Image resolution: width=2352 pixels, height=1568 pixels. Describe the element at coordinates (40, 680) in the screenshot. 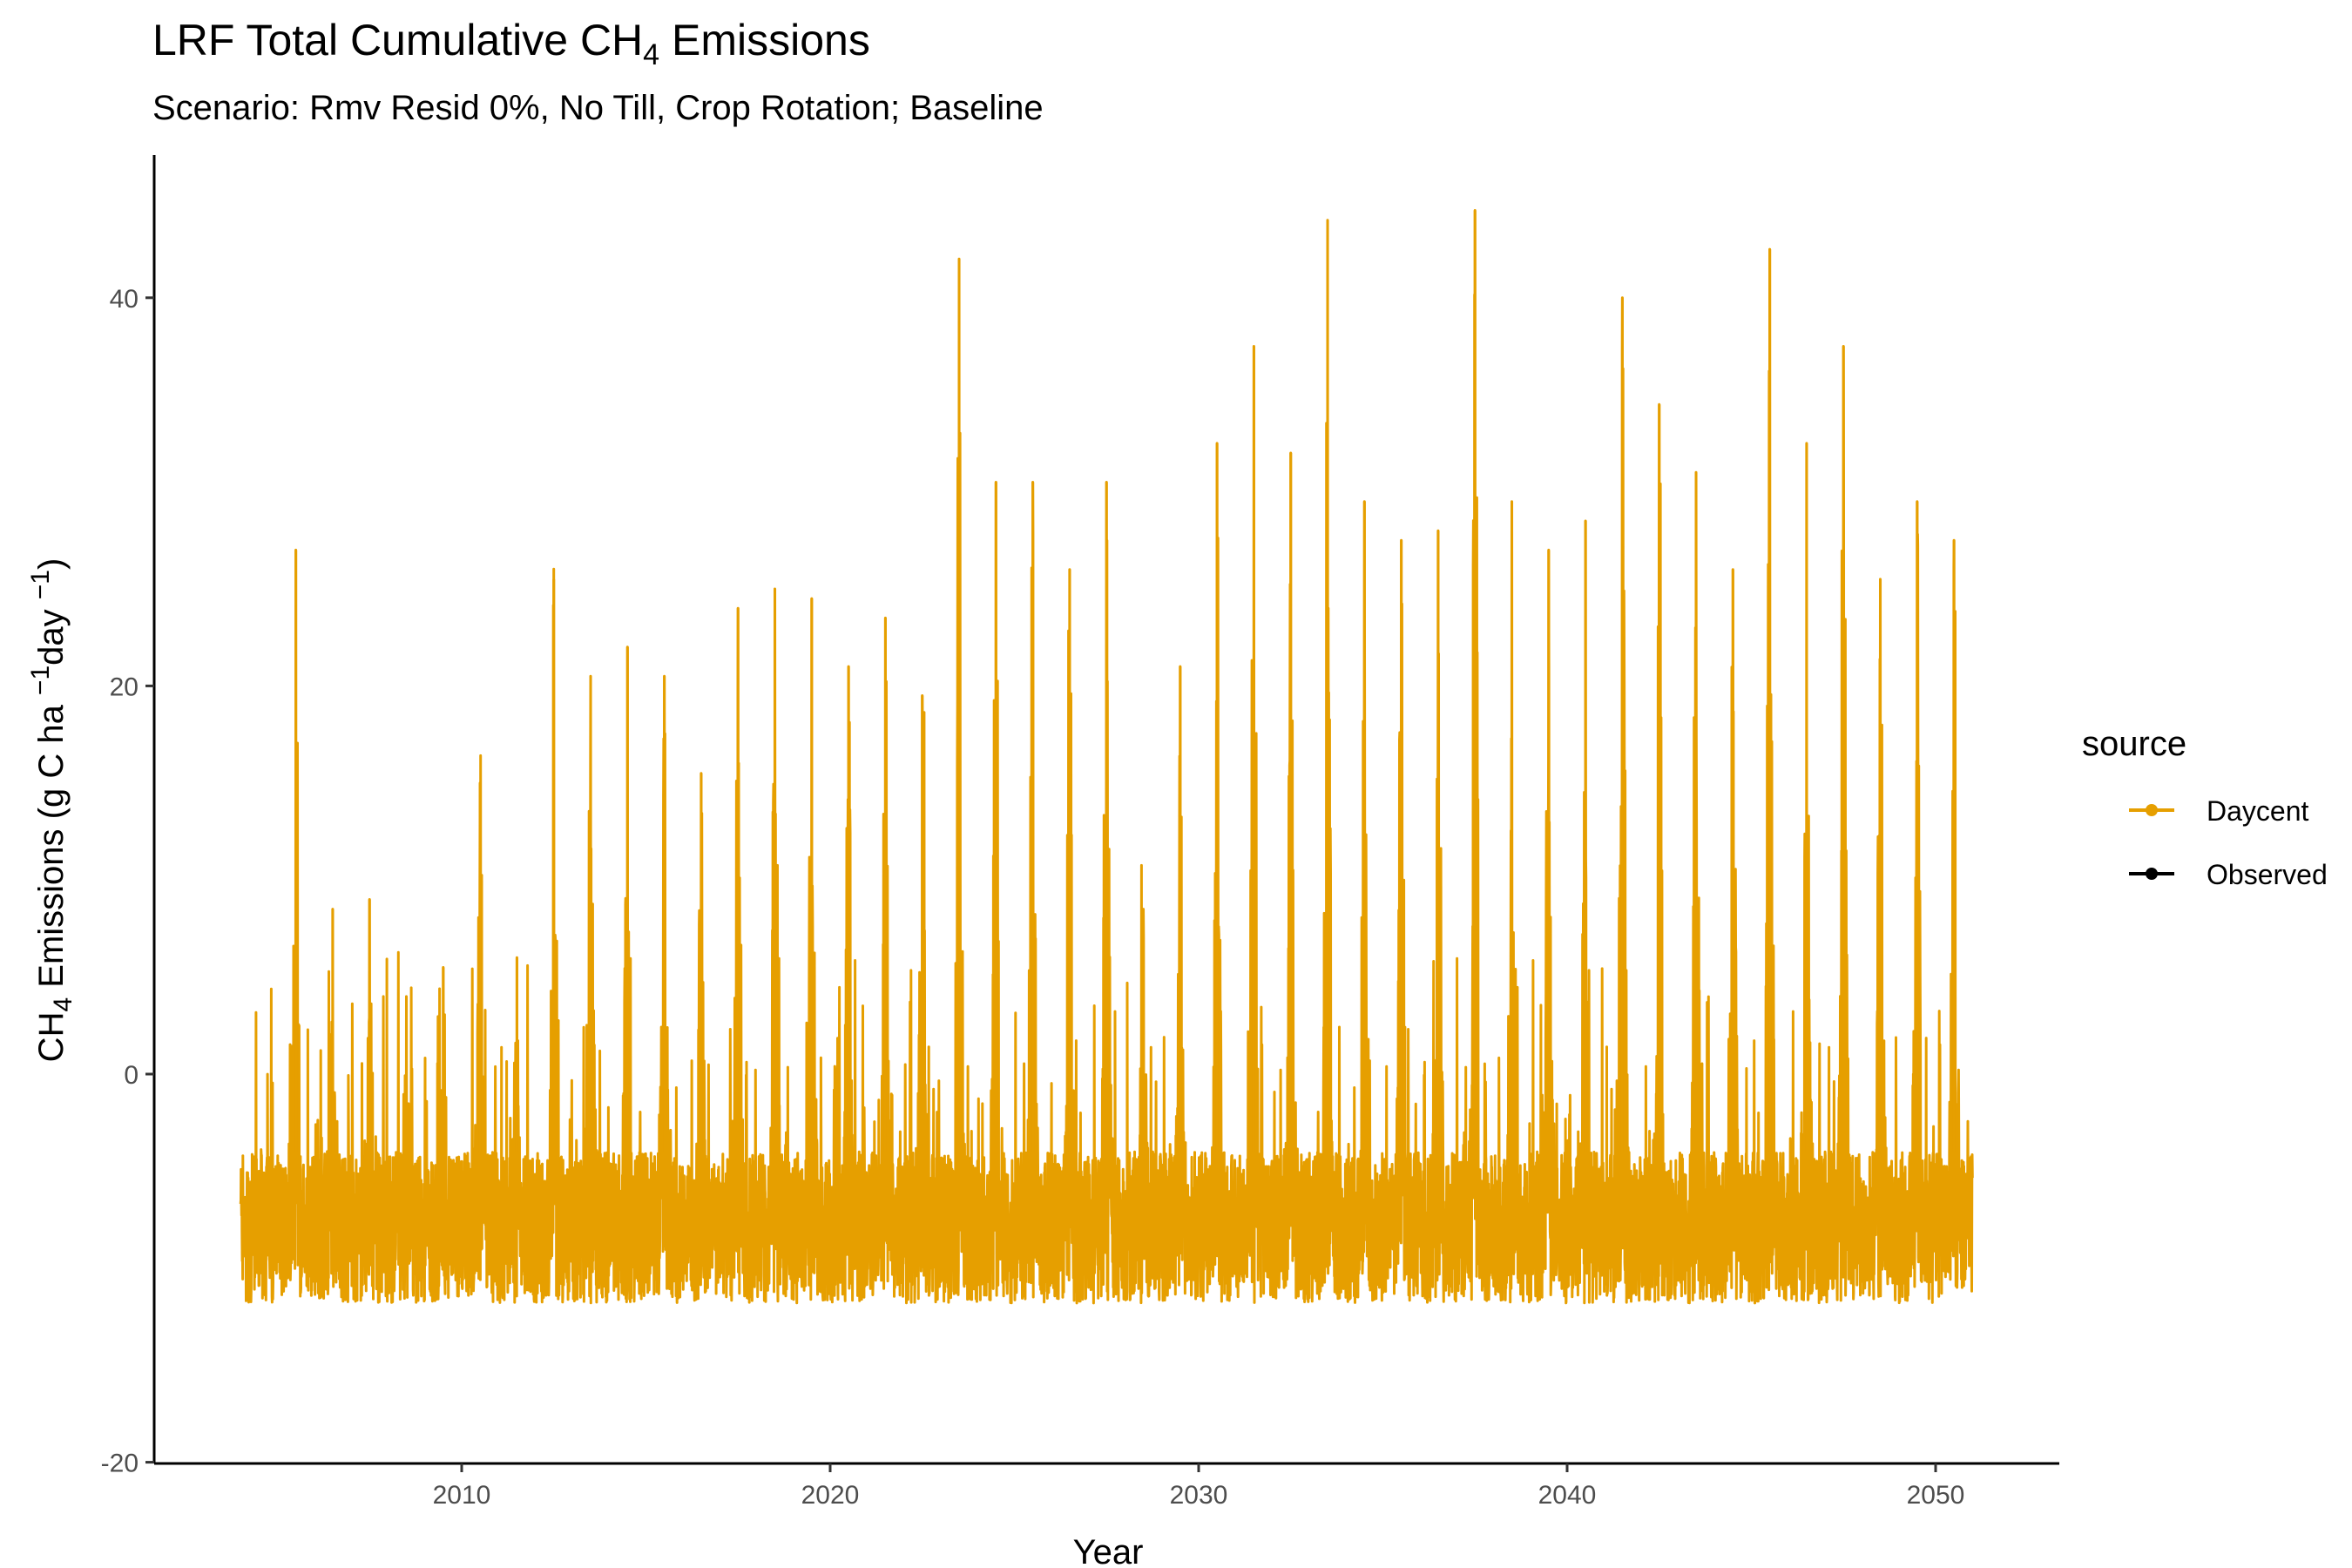

I see `y-axis-title-sup1: −1` at that location.